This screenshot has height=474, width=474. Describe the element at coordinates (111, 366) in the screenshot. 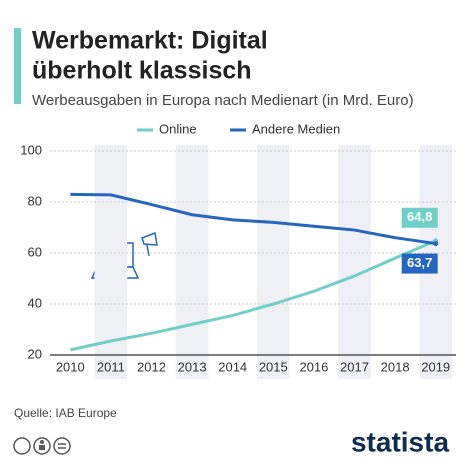

I see `x-tick-label: 2011` at that location.